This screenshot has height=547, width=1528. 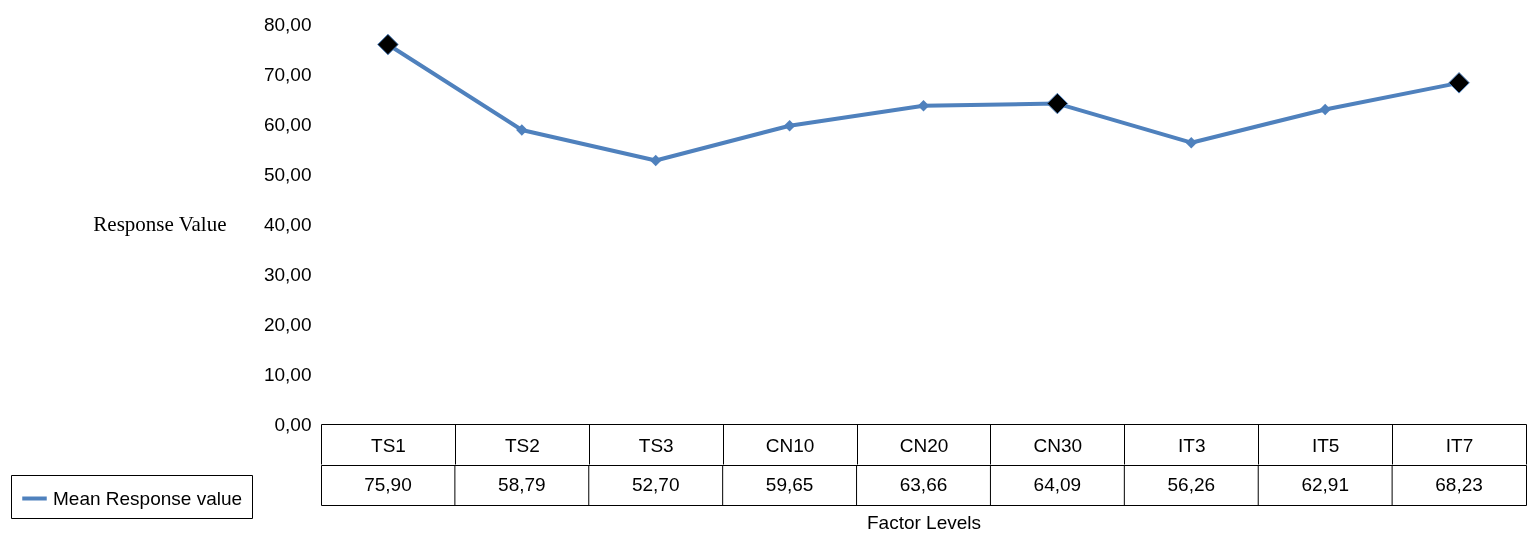 I want to click on y-tick-label: 80,00, so click(x=287, y=24).